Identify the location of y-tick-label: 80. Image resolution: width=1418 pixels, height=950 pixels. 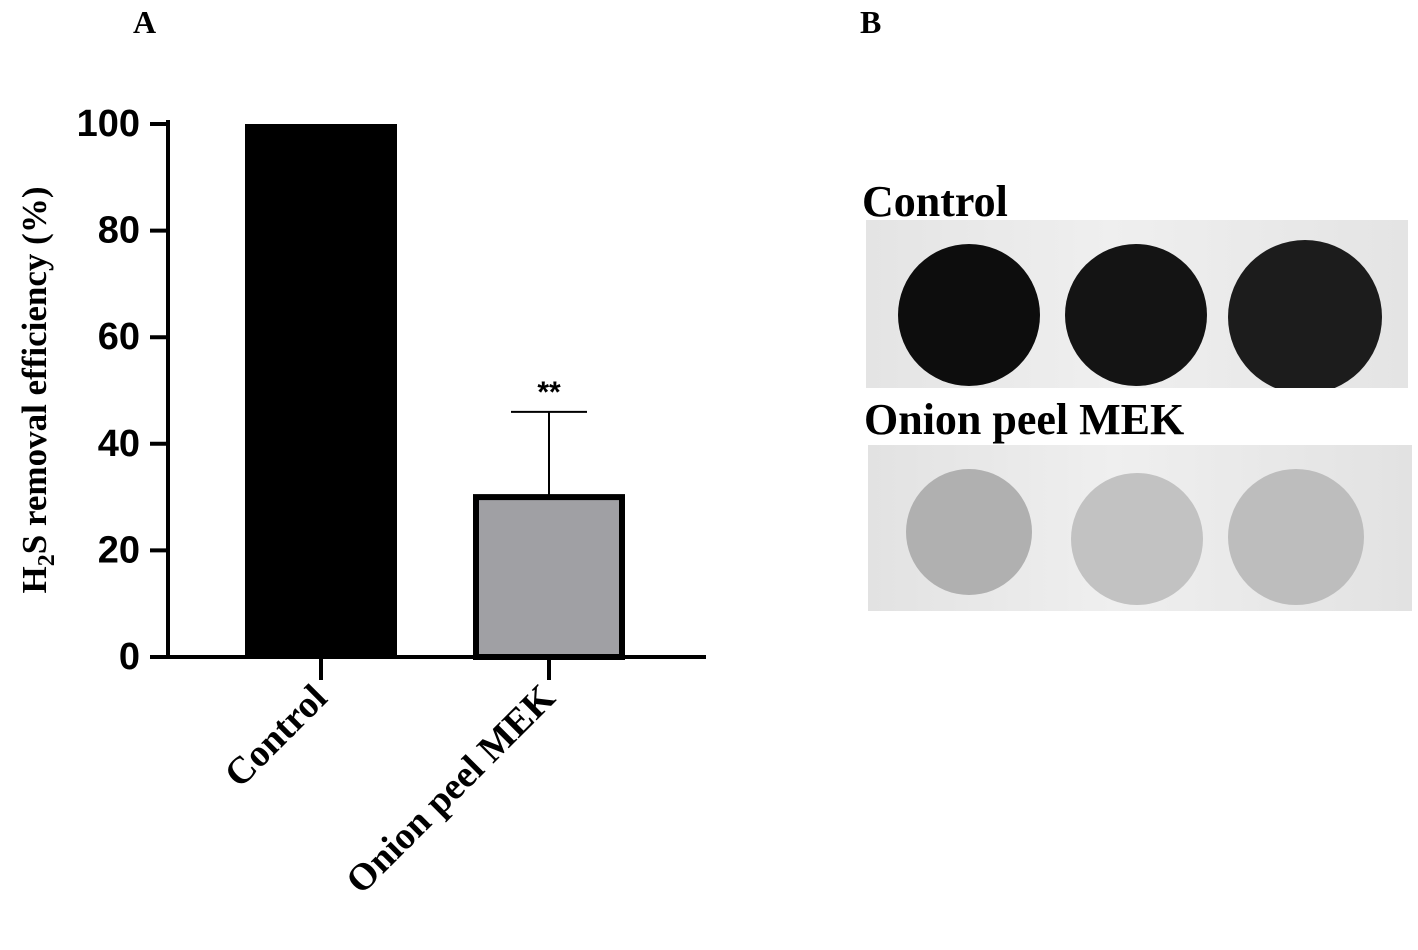
(119, 231).